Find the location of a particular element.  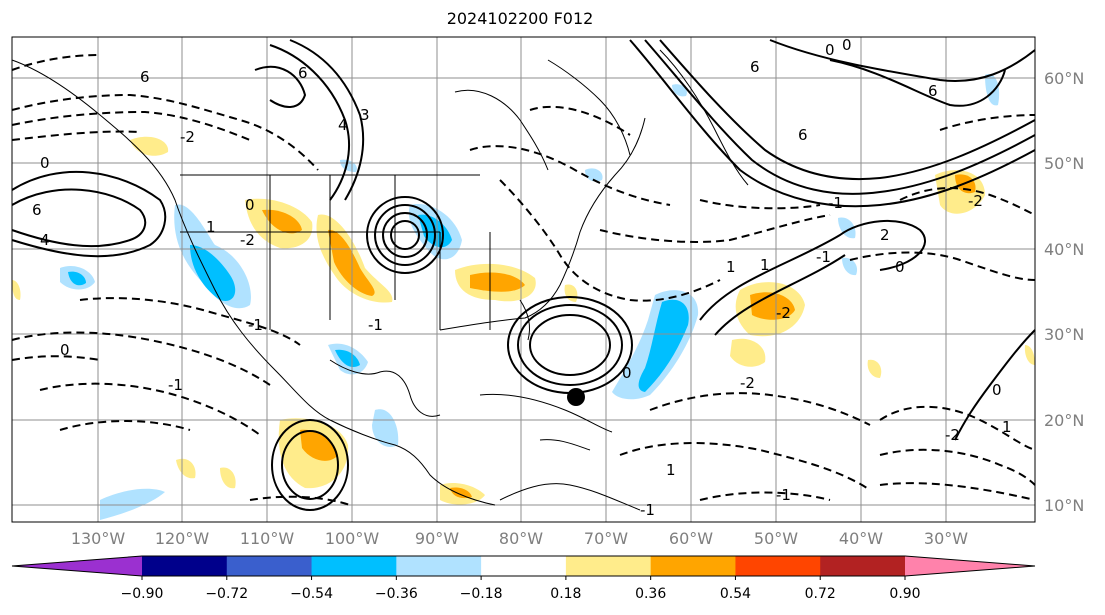

lon-label: 30°W is located at coordinates (946, 538).